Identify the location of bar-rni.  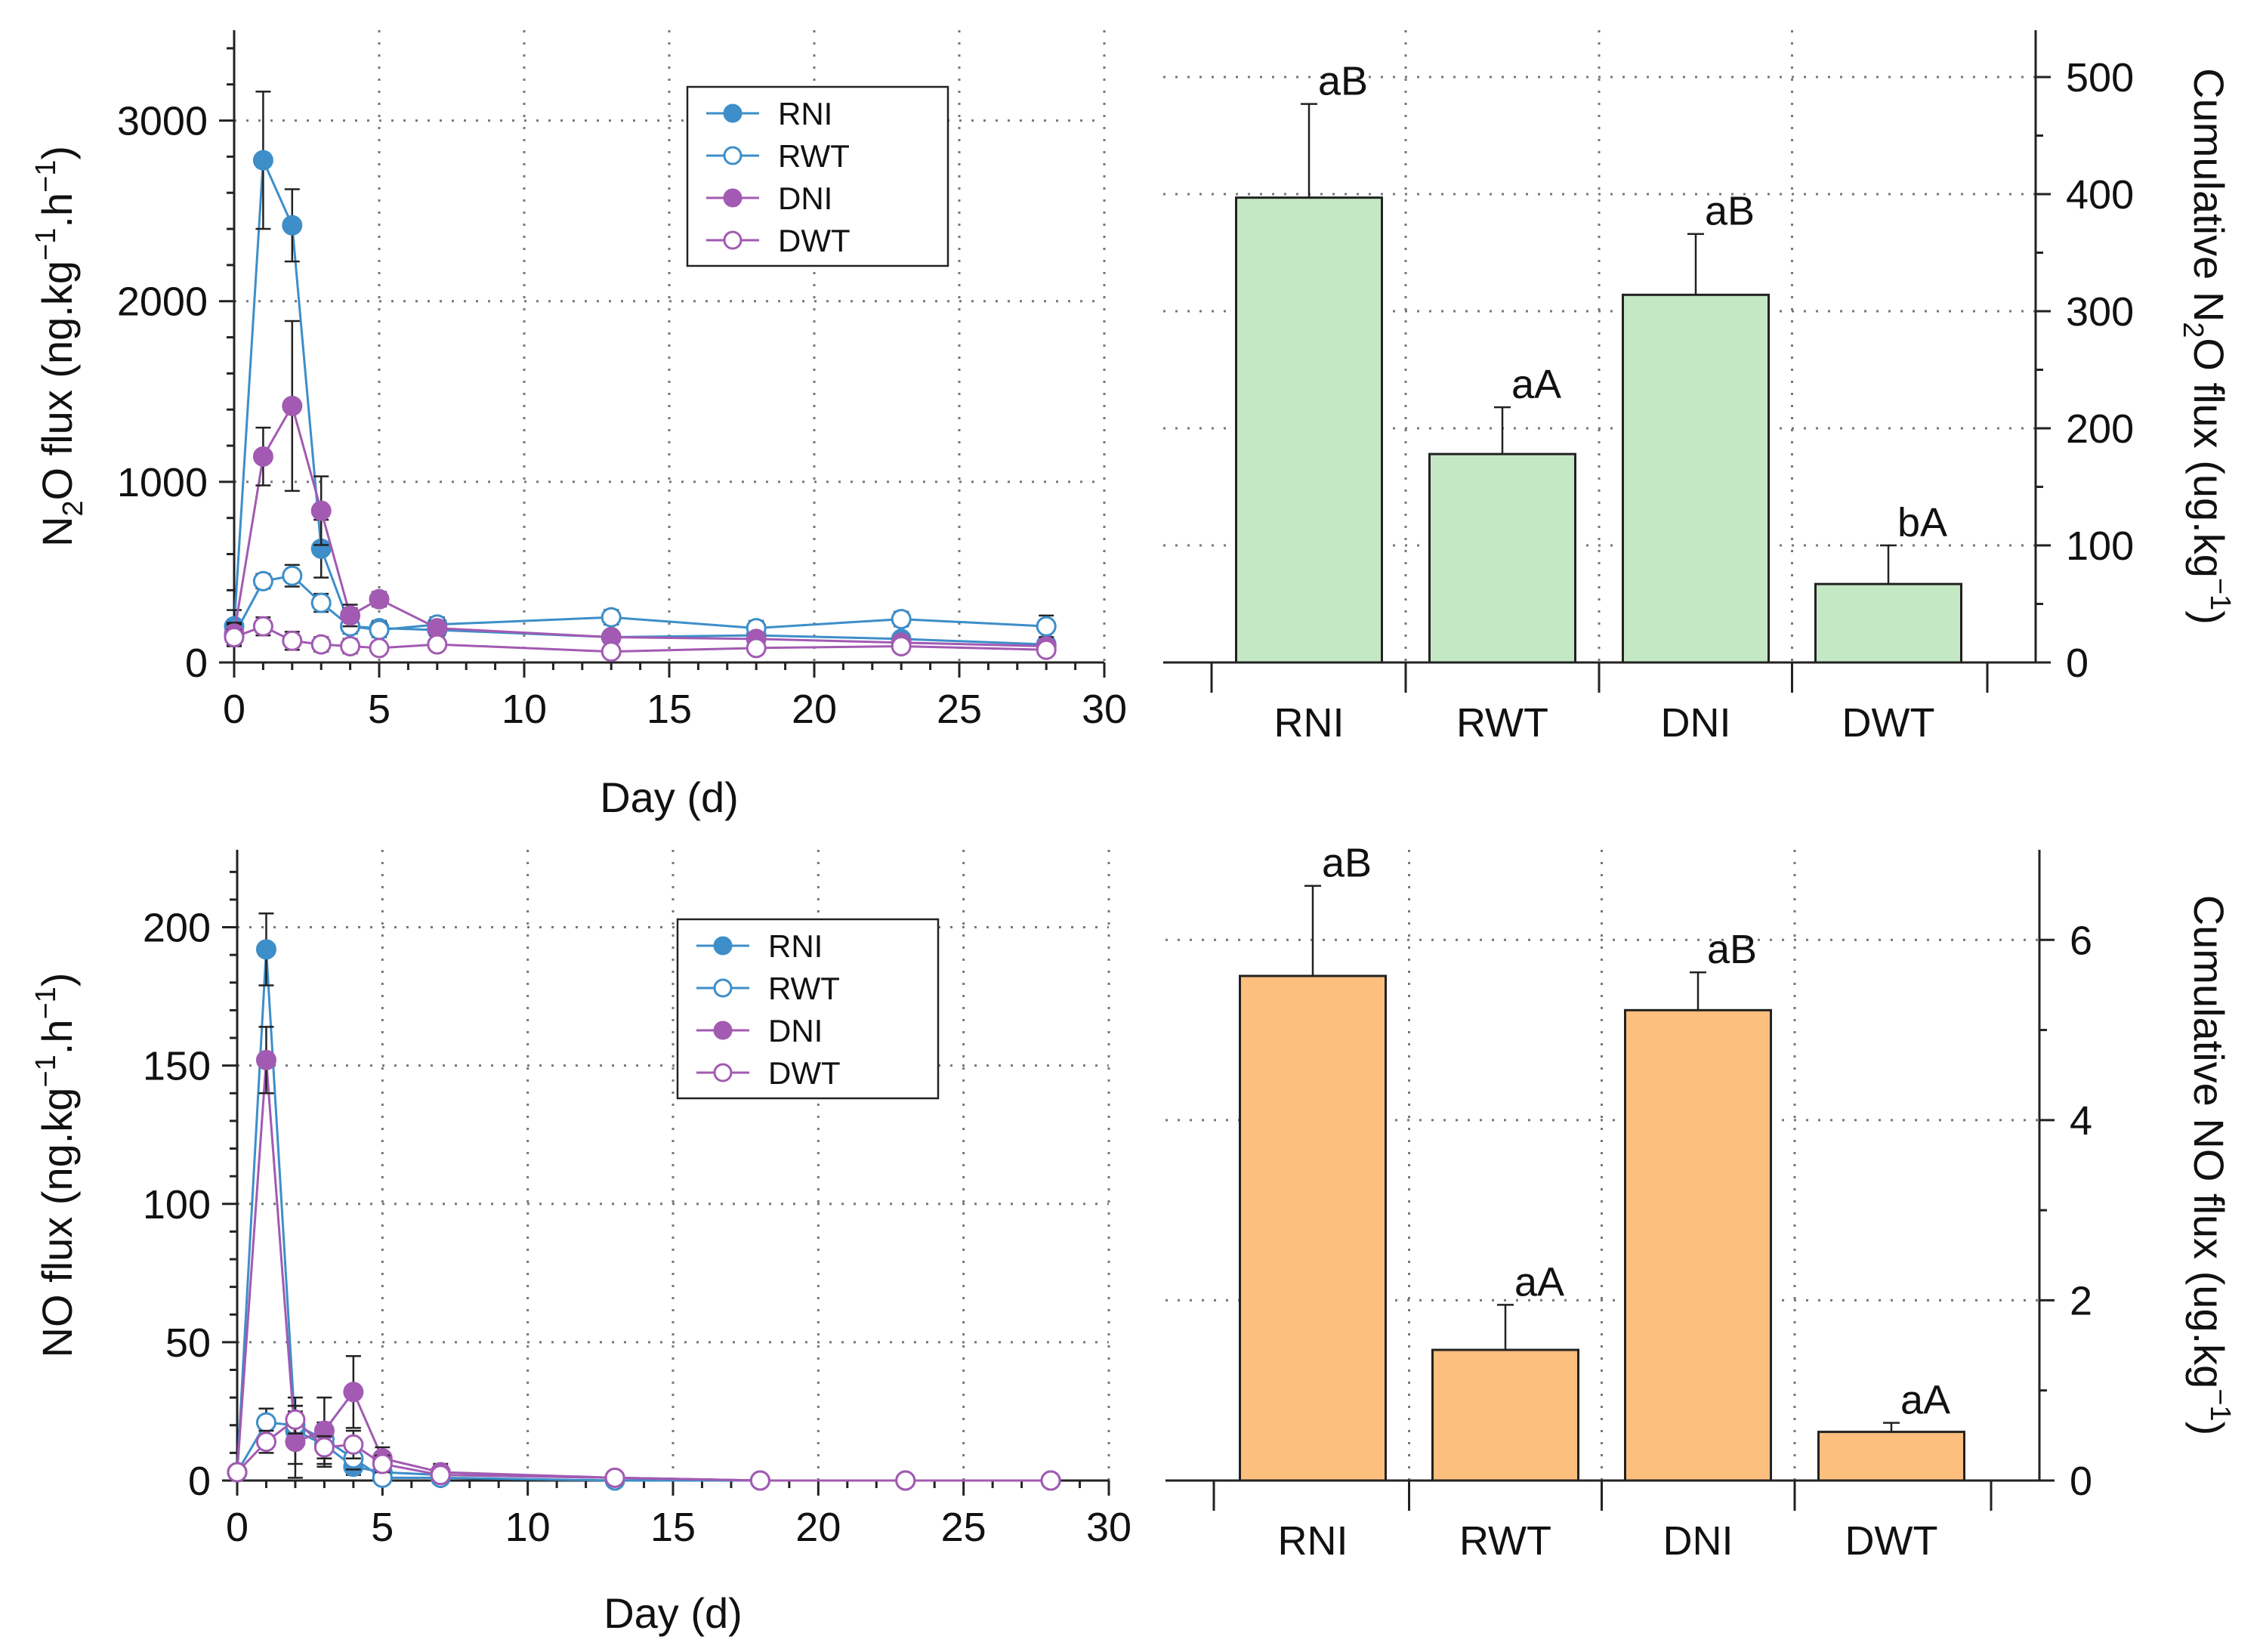
(1309, 430).